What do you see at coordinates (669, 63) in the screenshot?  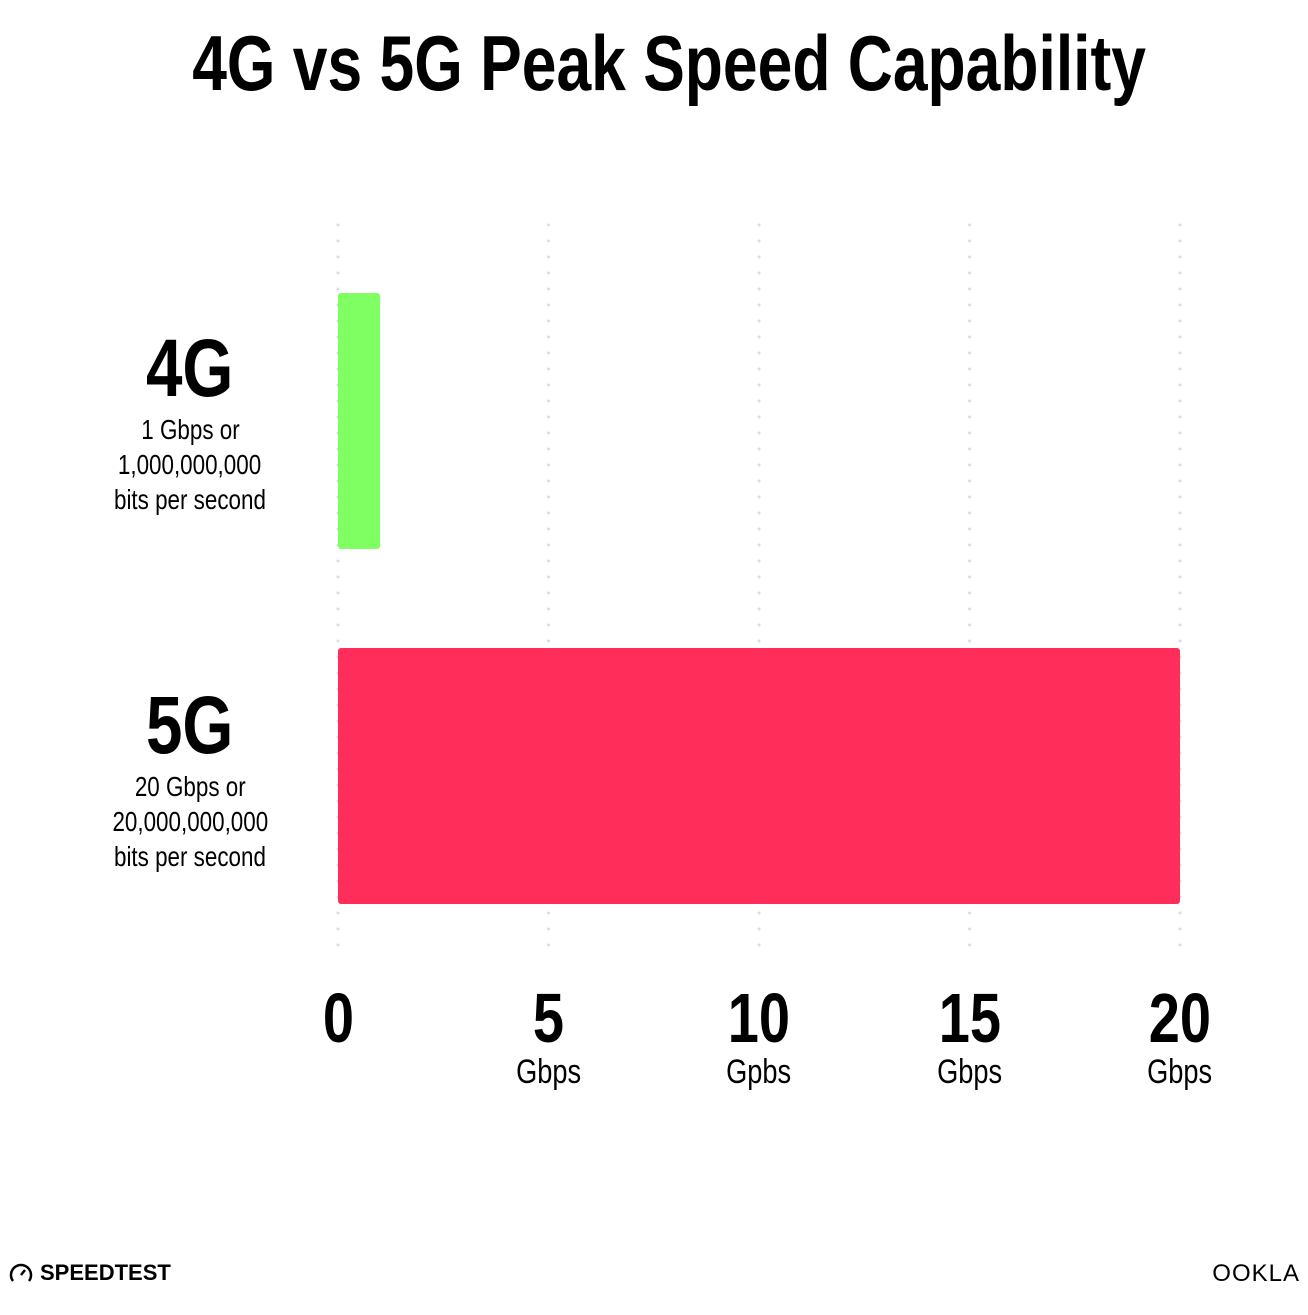 I see `chart-title: 4G vs 5G Peak Speed Capability` at bounding box center [669, 63].